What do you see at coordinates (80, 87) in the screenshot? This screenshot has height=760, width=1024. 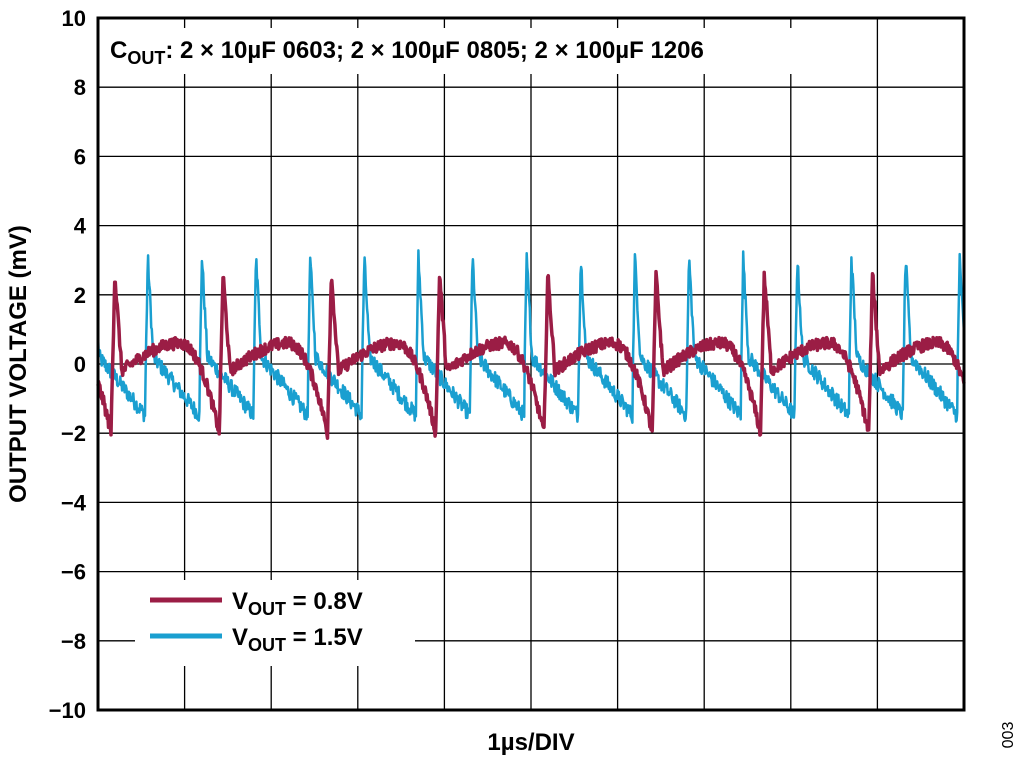 I see `y-tick-label: 8` at bounding box center [80, 87].